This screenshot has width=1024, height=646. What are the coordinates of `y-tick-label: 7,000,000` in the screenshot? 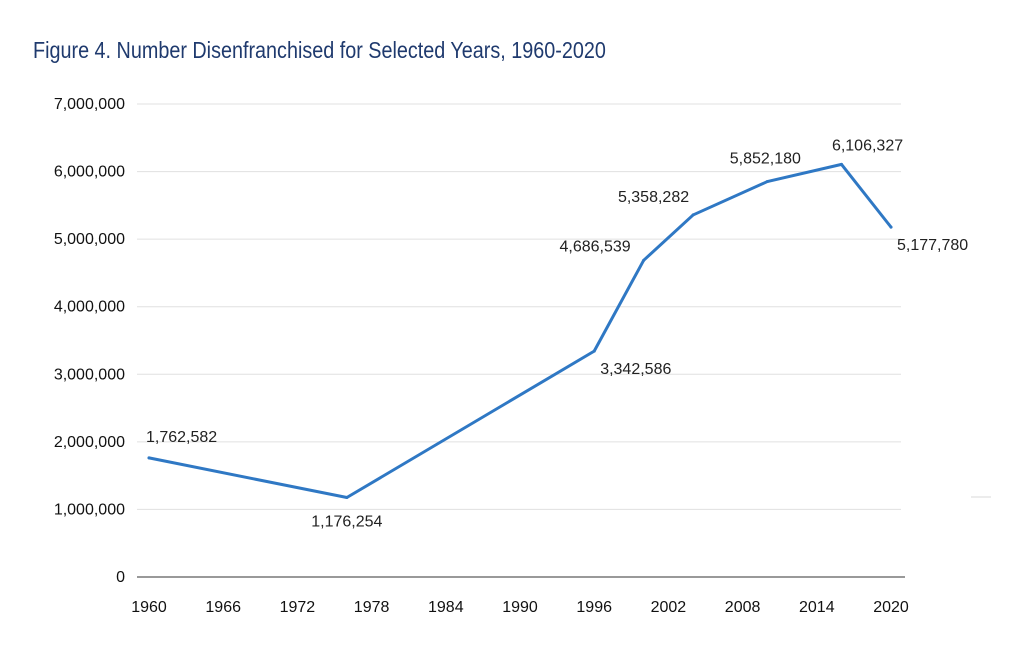 It's located at (89, 104).